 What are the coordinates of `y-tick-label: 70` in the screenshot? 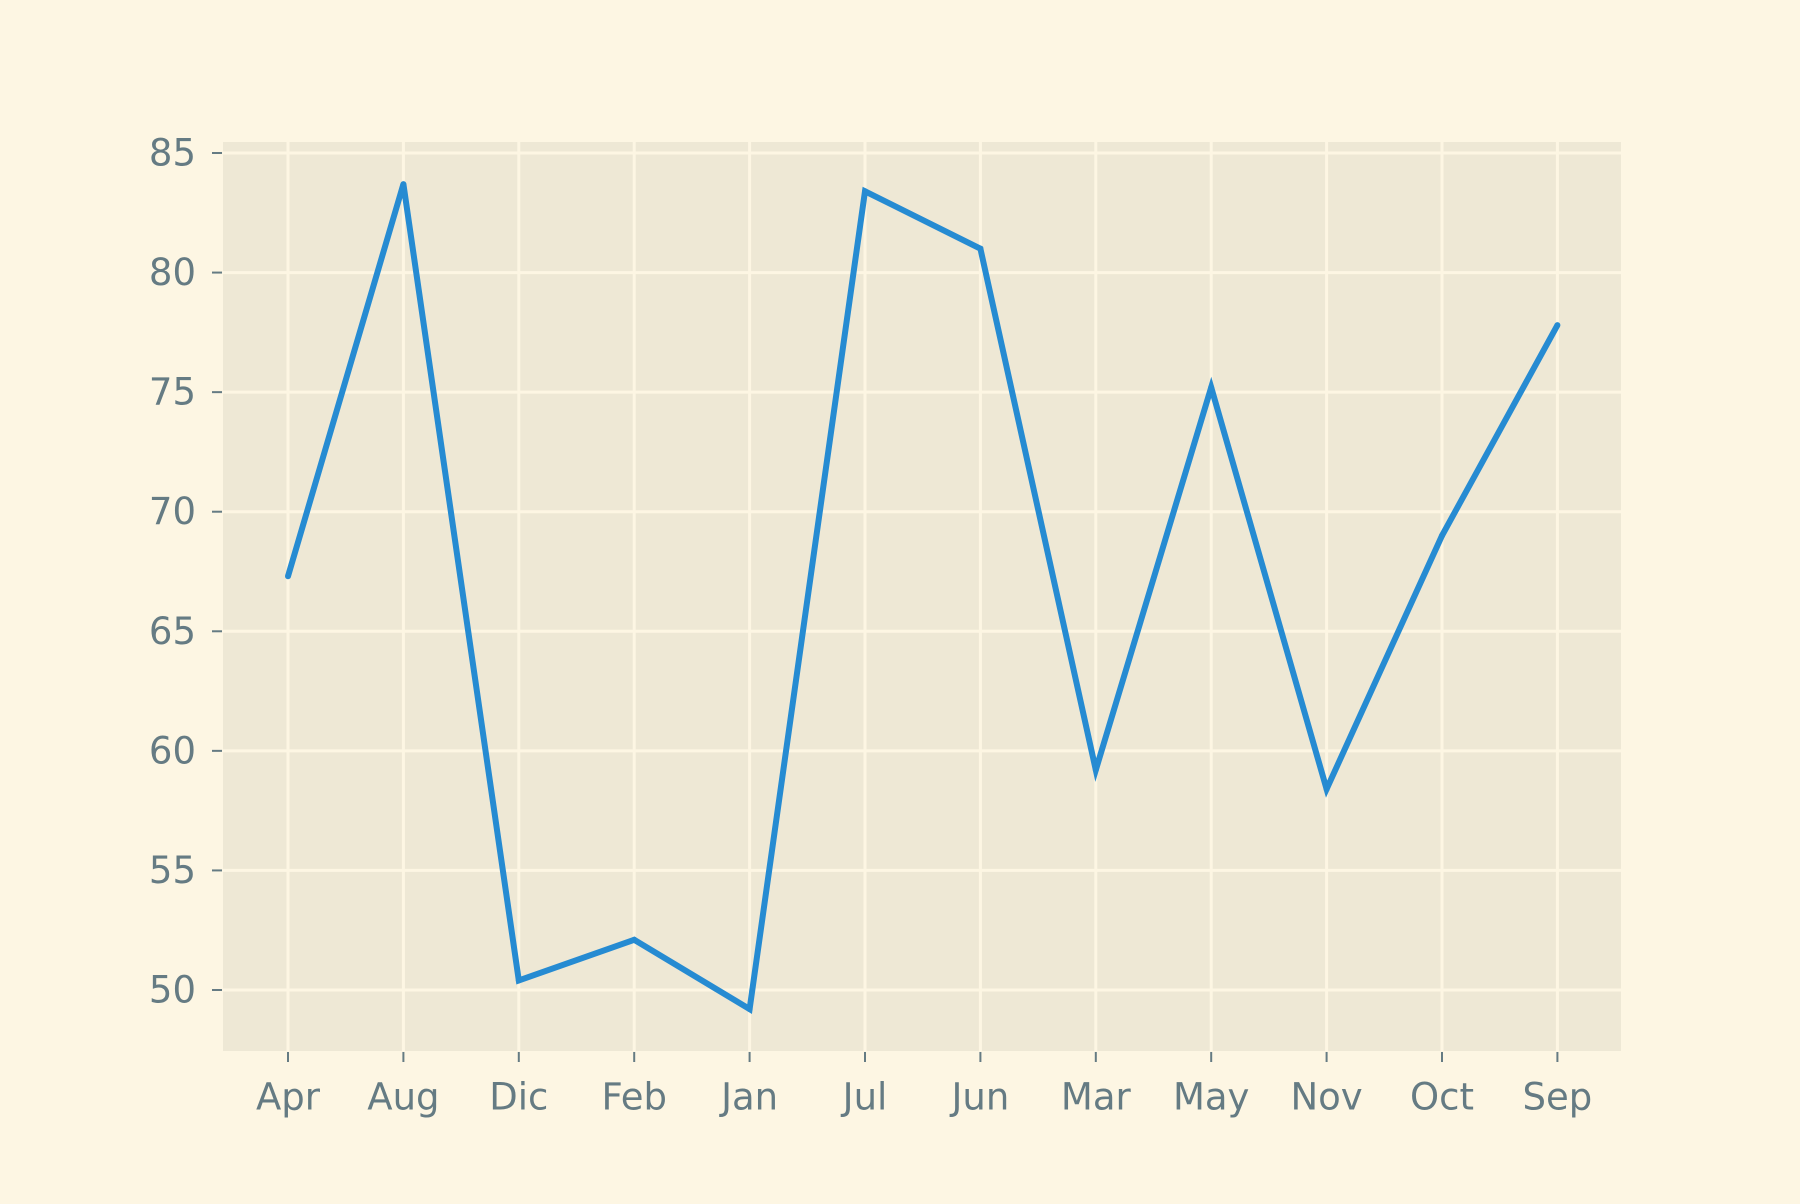 It's located at (172, 511).